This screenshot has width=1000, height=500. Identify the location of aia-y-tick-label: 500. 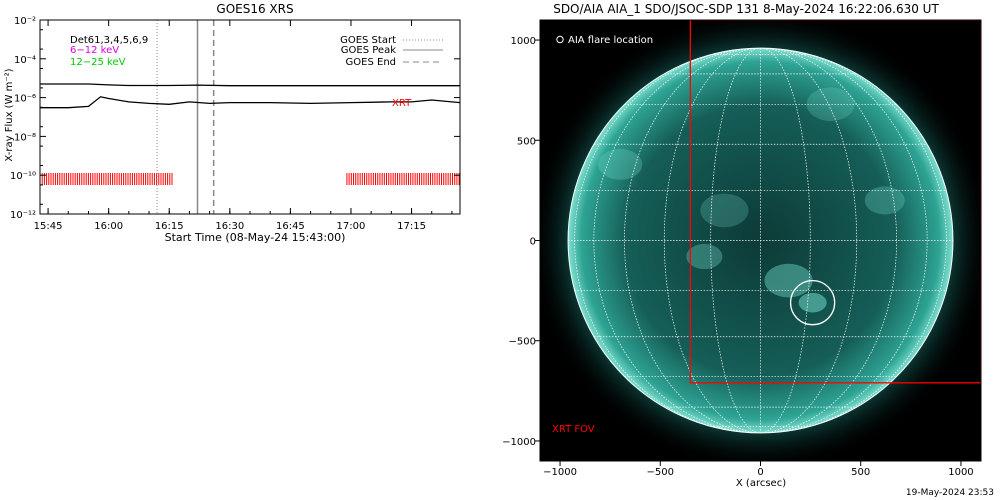
(526, 141).